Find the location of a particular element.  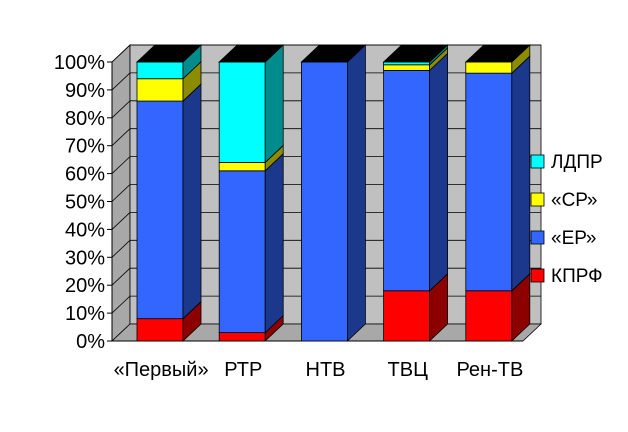

legend-label: КПРФ is located at coordinates (577, 276).